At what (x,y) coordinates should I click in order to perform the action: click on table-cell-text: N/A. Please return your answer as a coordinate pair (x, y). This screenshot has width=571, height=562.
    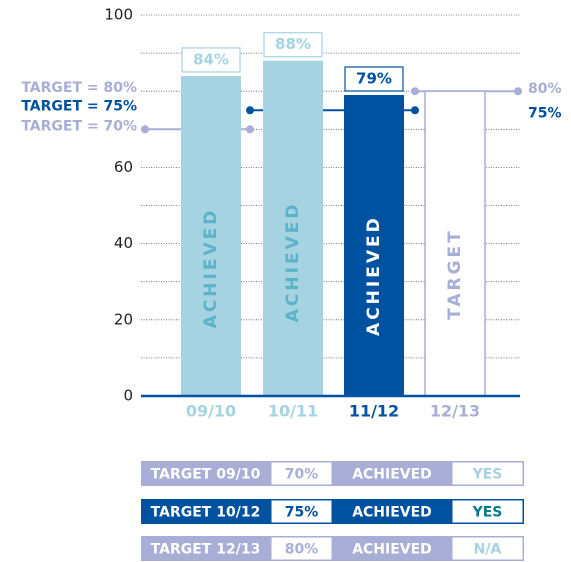
    Looking at the image, I should click on (488, 550).